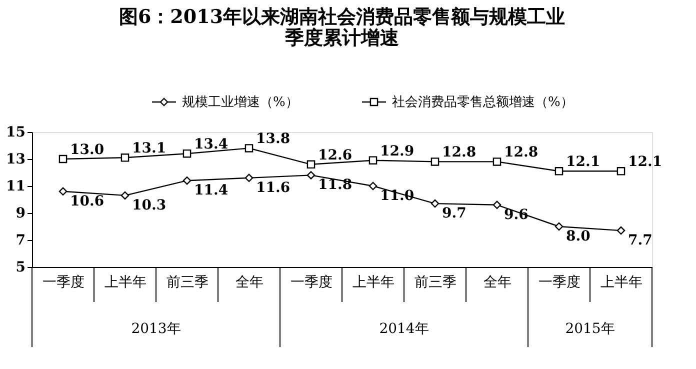 This screenshot has width=696, height=369. What do you see at coordinates (149, 148) in the screenshot?
I see `data-label: 13.1` at bounding box center [149, 148].